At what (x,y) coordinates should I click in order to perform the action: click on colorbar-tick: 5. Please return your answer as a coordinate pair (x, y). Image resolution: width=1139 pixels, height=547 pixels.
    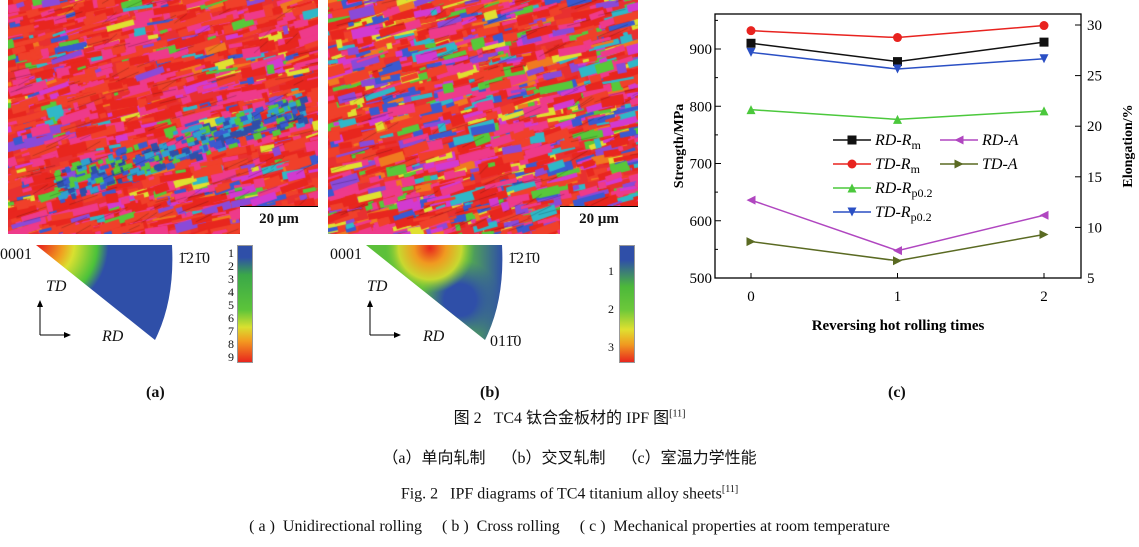
    Looking at the image, I should click on (231, 305).